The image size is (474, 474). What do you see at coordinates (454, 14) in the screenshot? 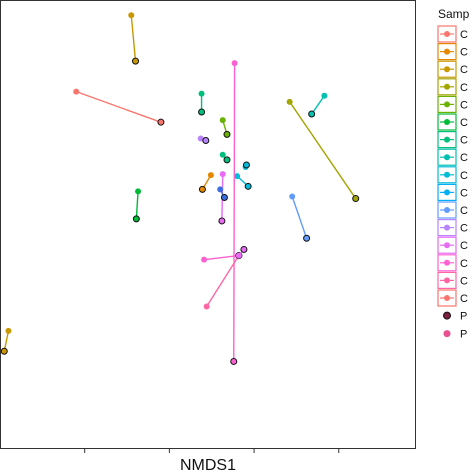
I see `legend-title: Samp` at bounding box center [454, 14].